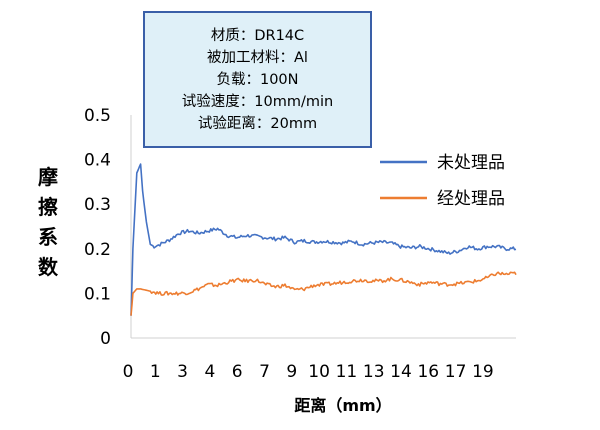 The image size is (600, 430). I want to click on x-tick-labels: 0 1 3 4 6 7 9 10 11 13 14 16 17 19, so click(308, 372).